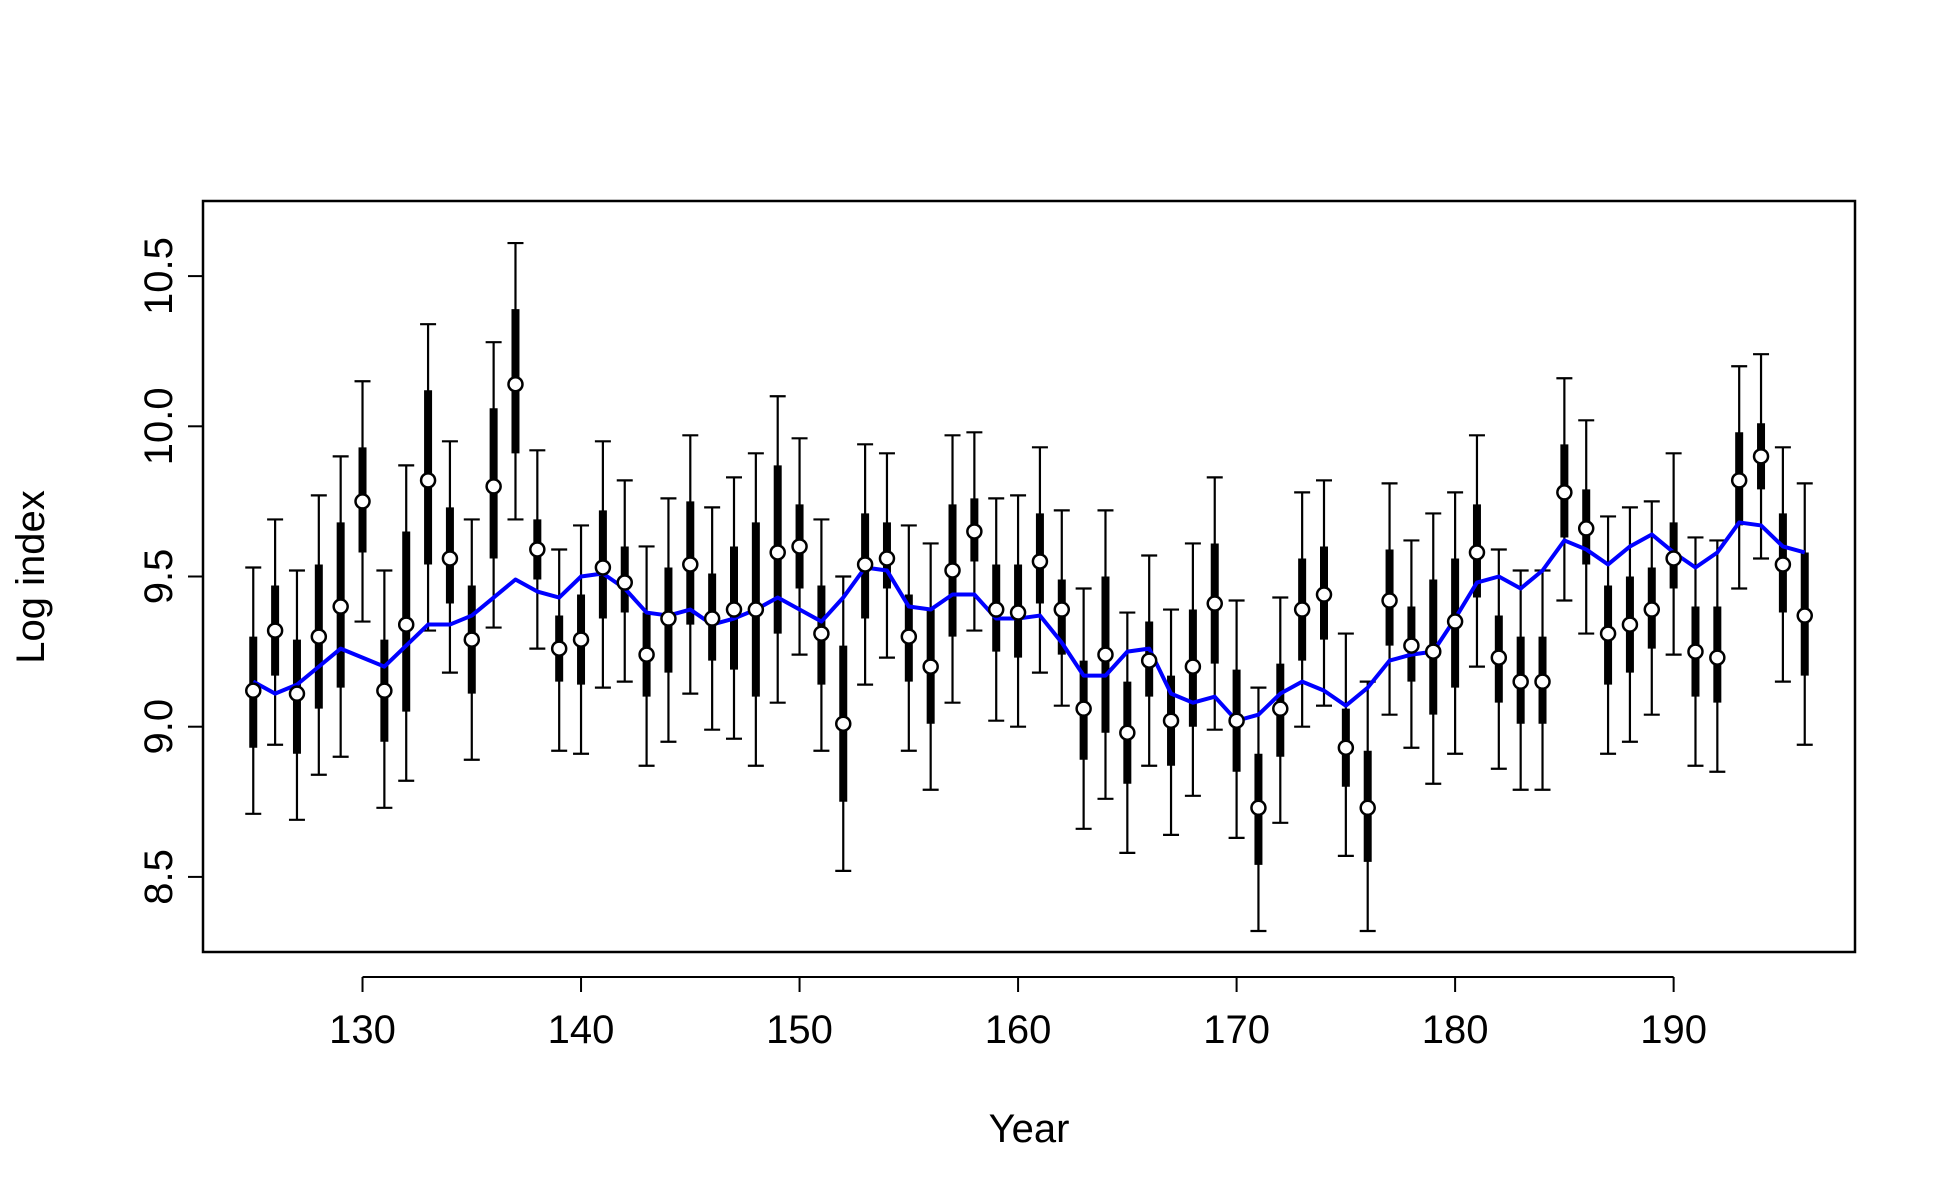  I want to click on x-tick-label-140: 140, so click(581, 1030).